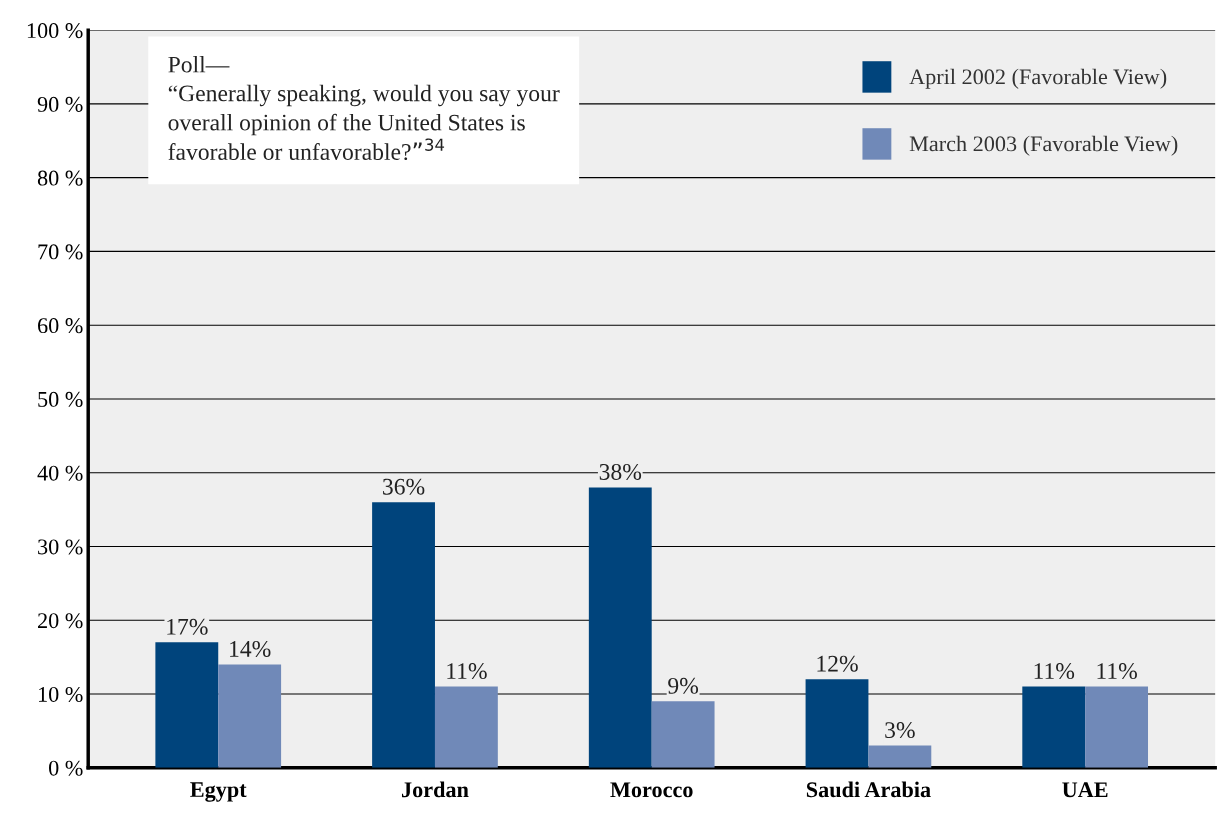  What do you see at coordinates (55, 31) in the screenshot?
I see `y-tick-label: 100 %` at bounding box center [55, 31].